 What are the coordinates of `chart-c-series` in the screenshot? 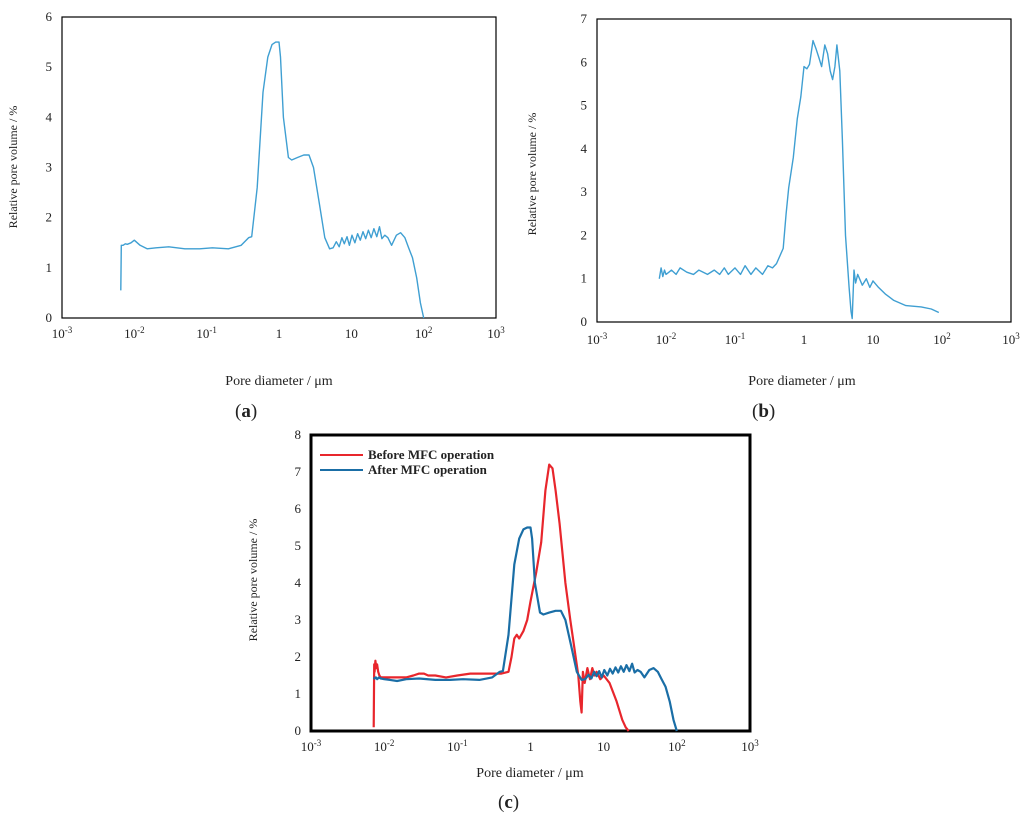 It's located at (525, 597).